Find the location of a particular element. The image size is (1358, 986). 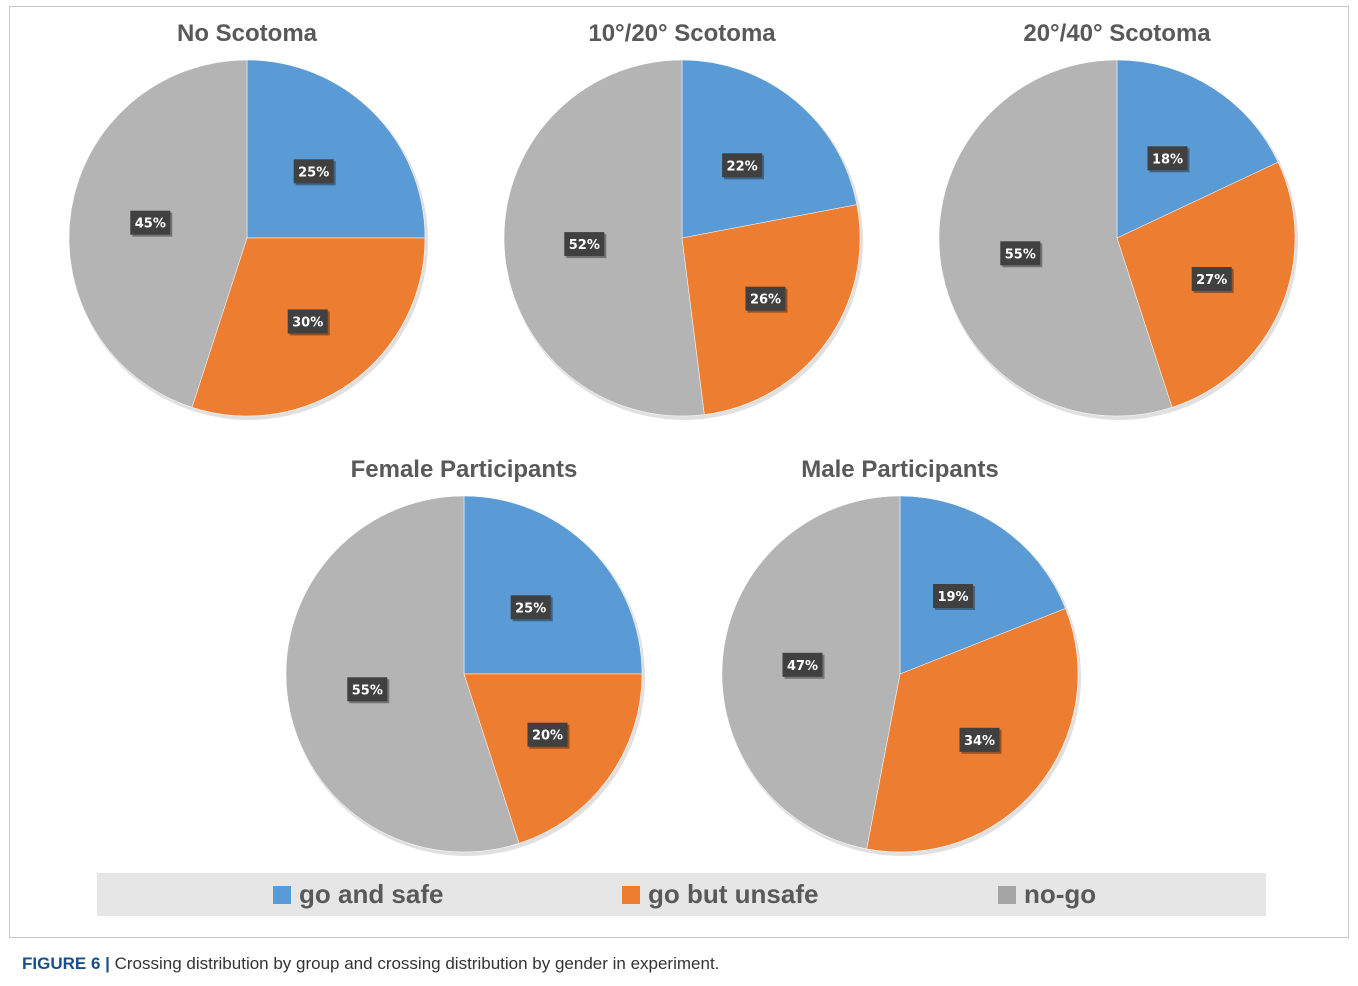

legend-swatch-go-but-unsafe is located at coordinates (631, 894).